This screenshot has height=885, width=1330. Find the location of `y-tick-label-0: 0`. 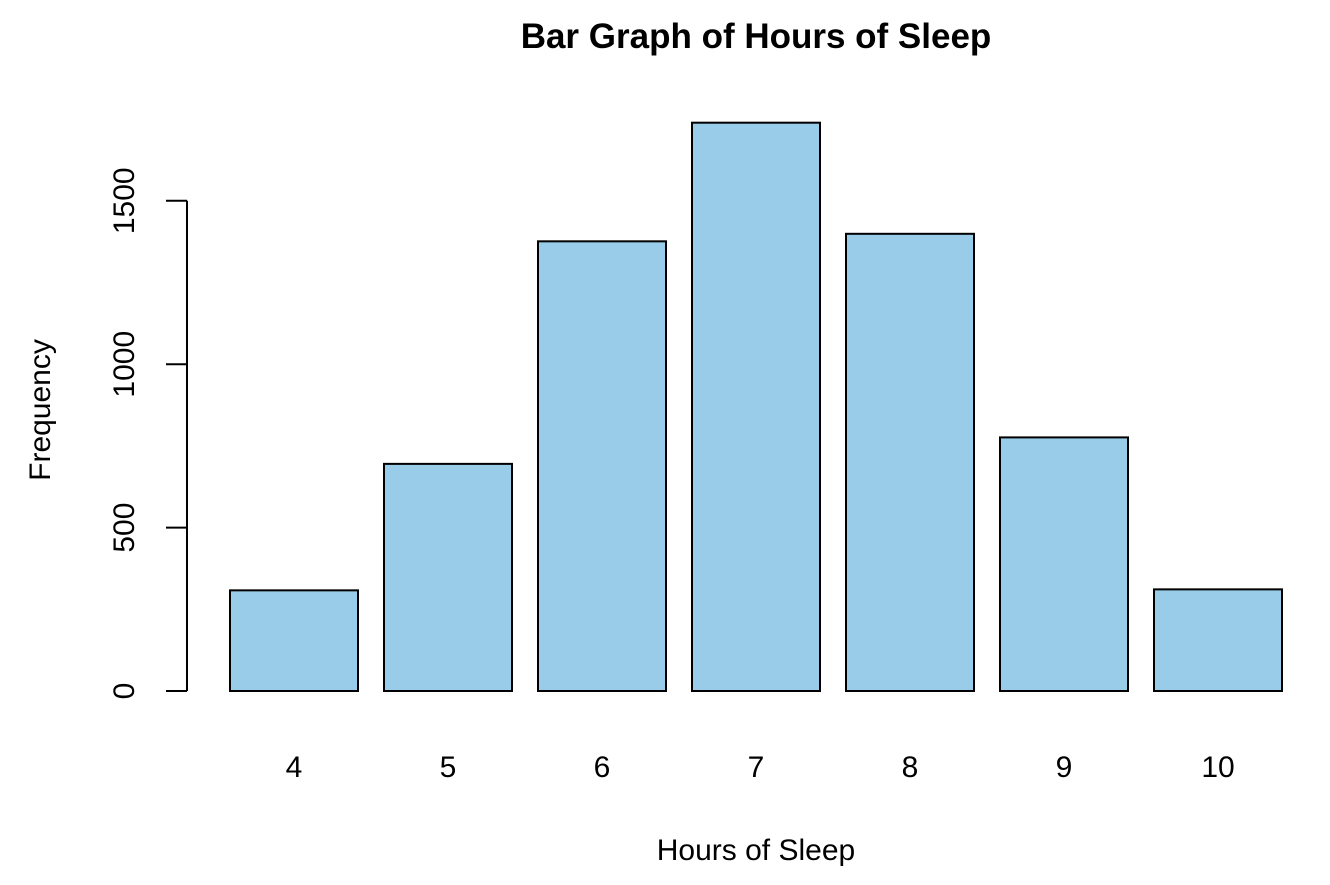

y-tick-label-0: 0 is located at coordinates (124, 691).